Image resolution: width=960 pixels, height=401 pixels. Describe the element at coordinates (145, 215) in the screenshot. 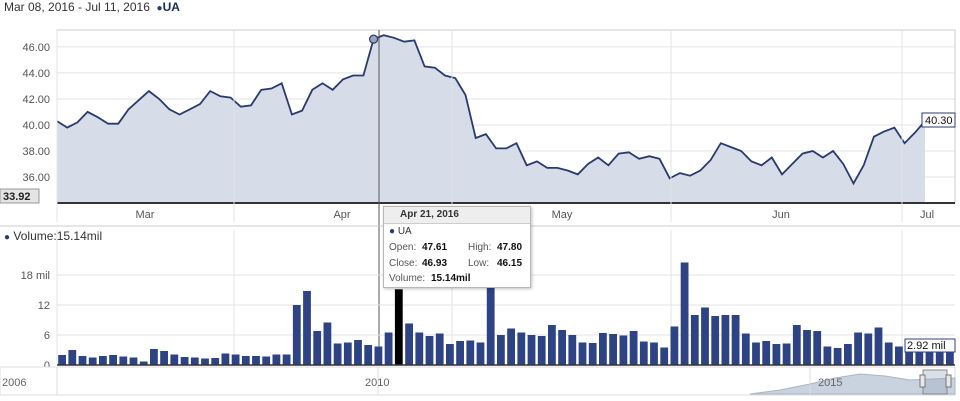

I see `month-label: Mar` at that location.